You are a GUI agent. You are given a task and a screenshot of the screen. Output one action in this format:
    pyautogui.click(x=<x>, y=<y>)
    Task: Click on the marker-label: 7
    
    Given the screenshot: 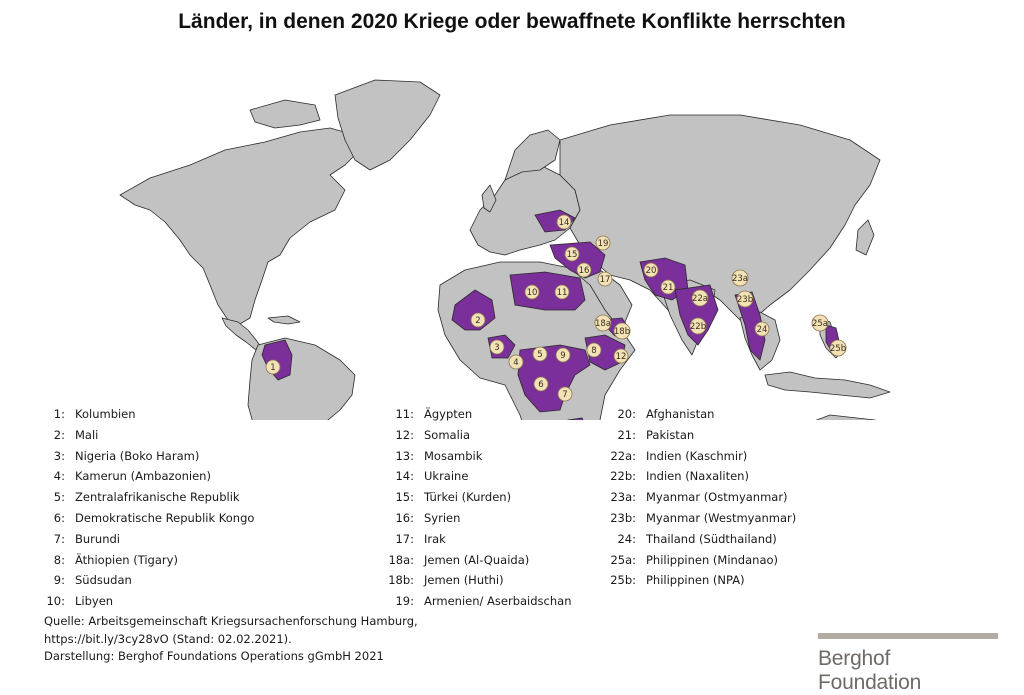 What is the action you would take?
    pyautogui.click(x=564, y=395)
    